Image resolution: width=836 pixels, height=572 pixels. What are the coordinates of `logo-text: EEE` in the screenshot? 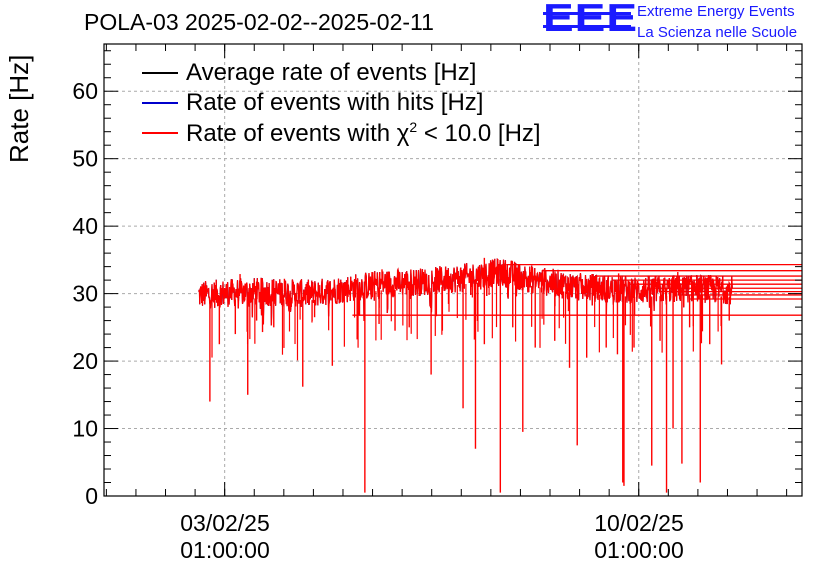 It's located at (591, 20).